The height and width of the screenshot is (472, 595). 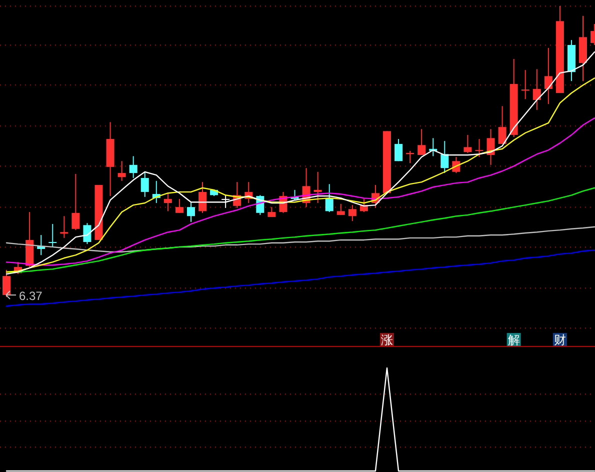 I want to click on x-tick-label: 解, so click(x=514, y=340).